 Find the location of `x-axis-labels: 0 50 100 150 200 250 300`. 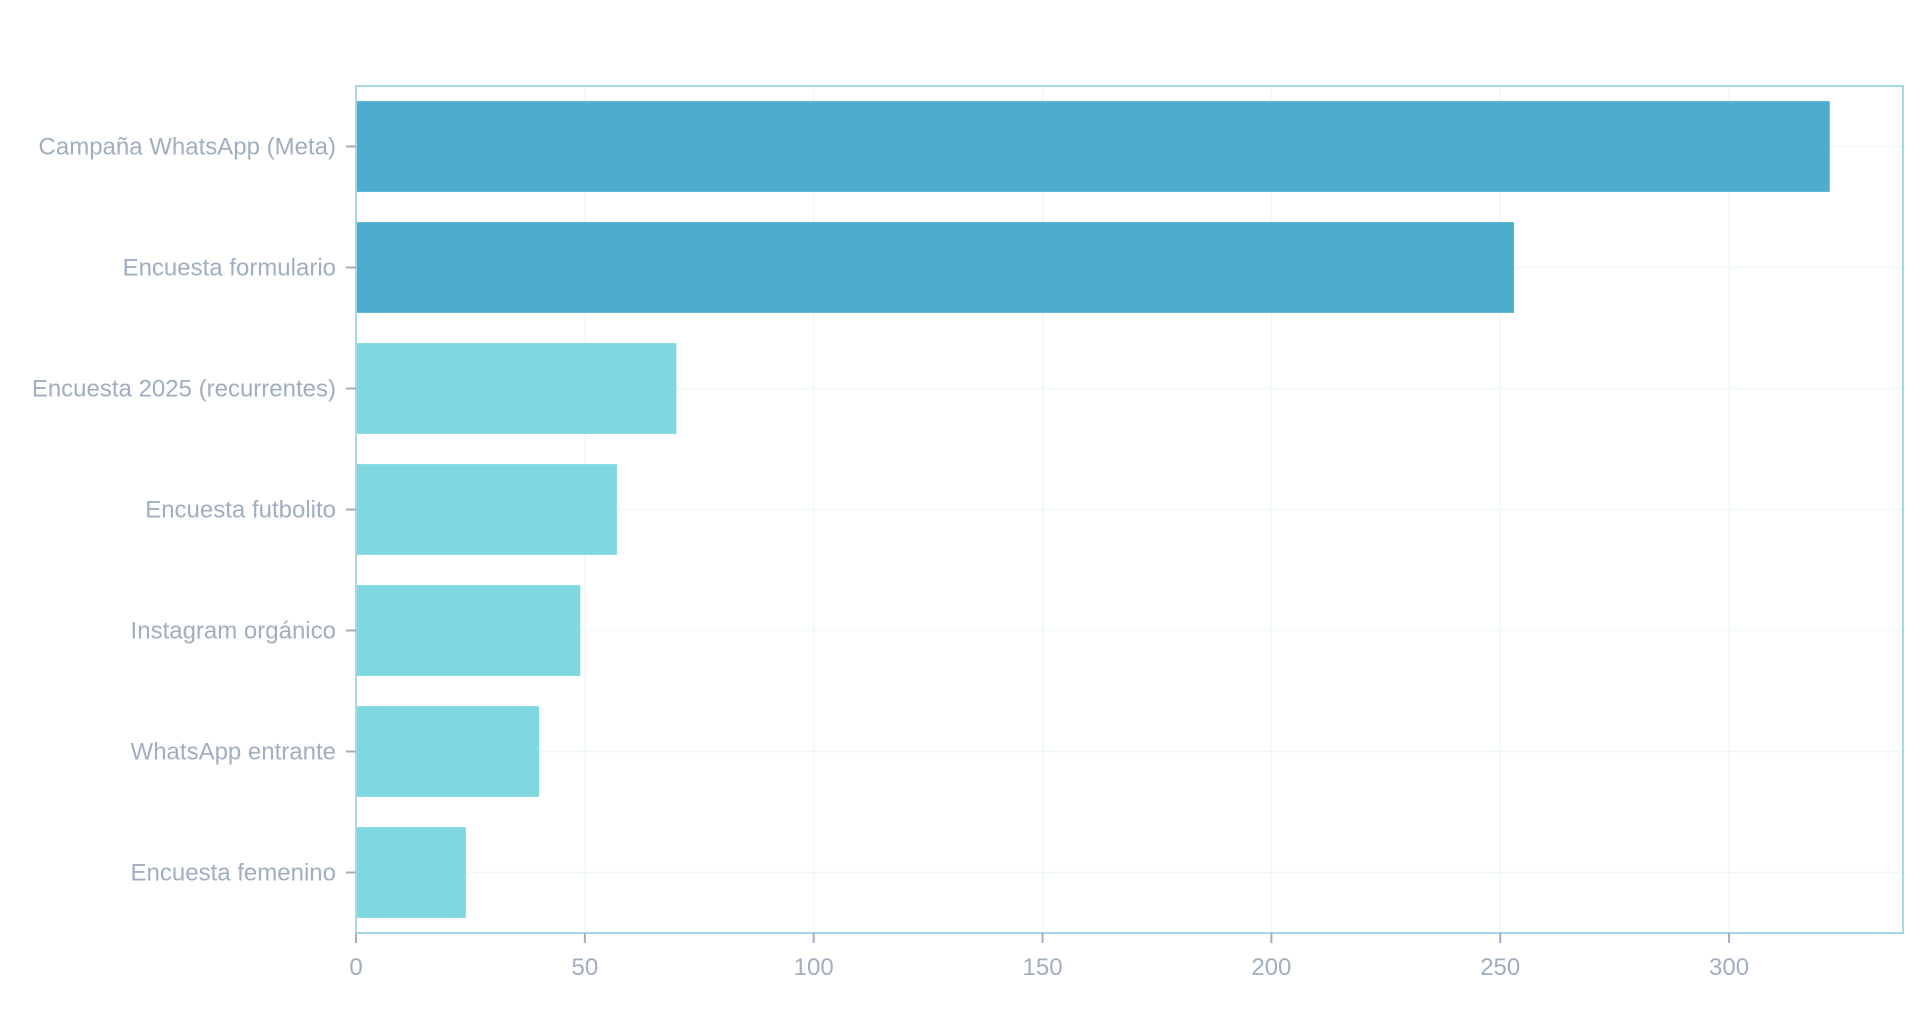

x-axis-labels: 0 50 100 150 200 250 300 is located at coordinates (1049, 967).